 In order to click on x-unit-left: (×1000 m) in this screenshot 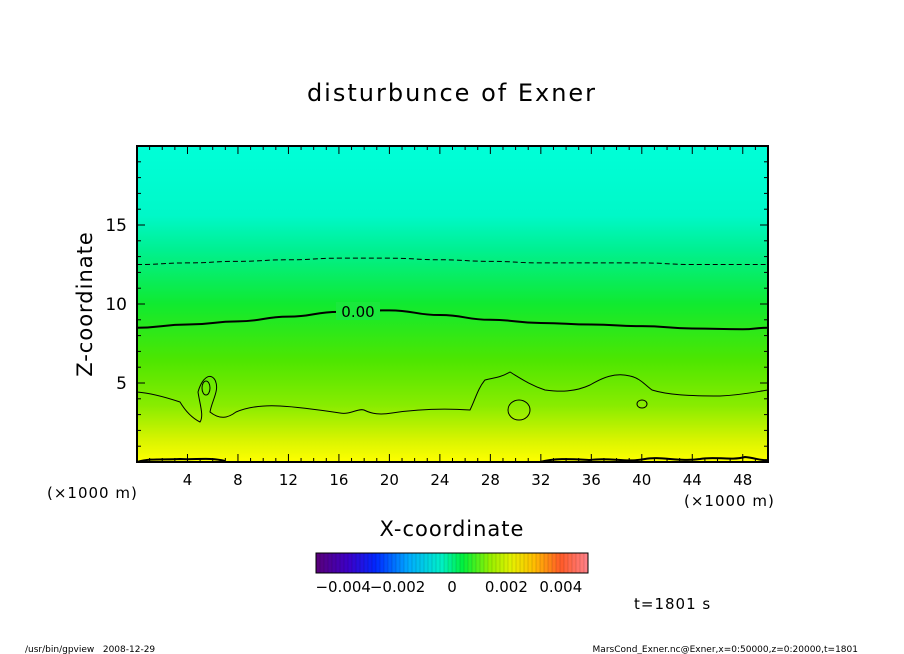, I will do `click(92, 493)`.